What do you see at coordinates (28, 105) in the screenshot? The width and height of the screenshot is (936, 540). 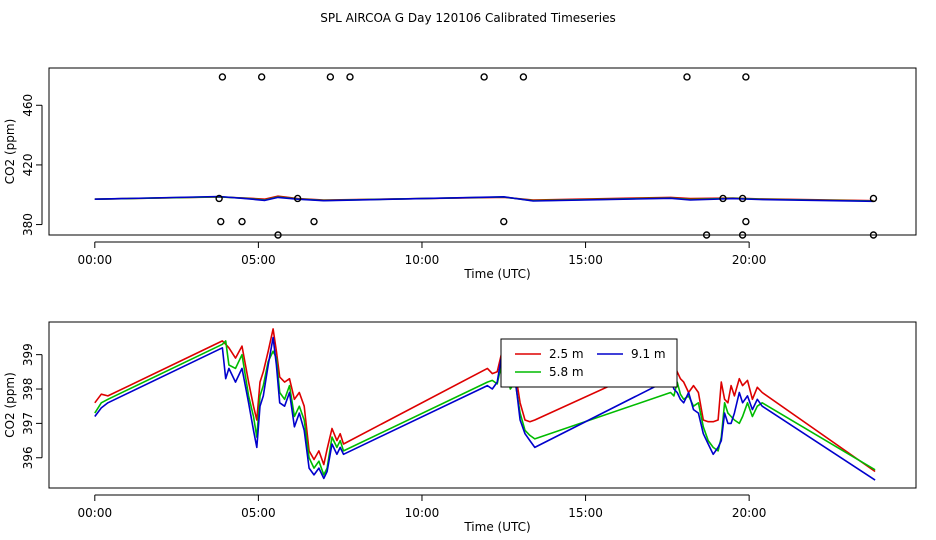 I see `top-y-tick-label: 460` at bounding box center [28, 105].